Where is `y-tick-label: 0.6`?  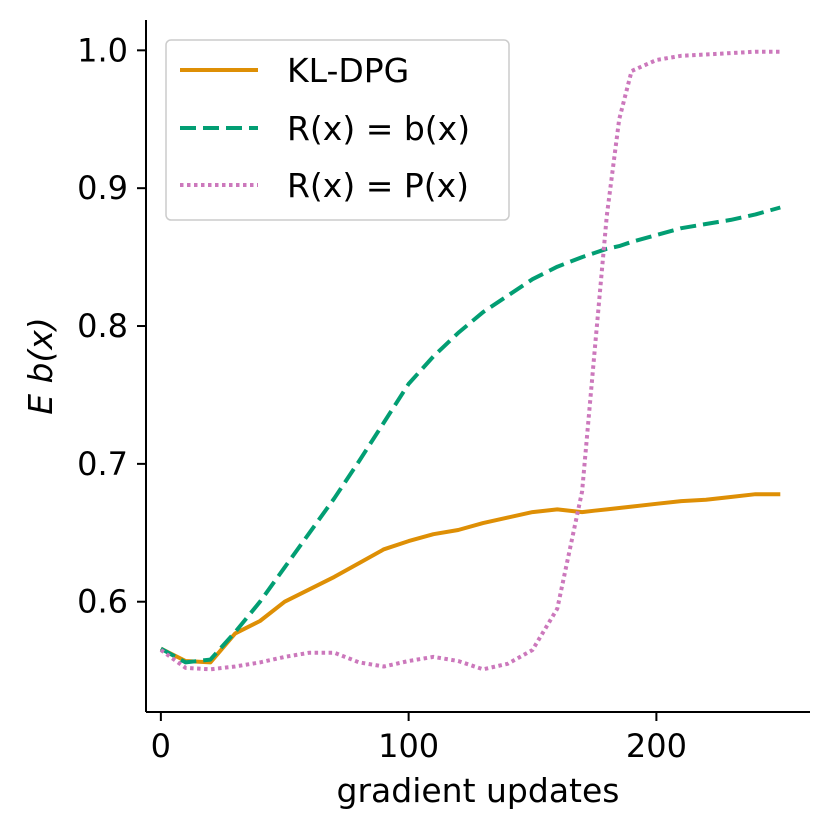
y-tick-label: 0.6 is located at coordinates (102, 602).